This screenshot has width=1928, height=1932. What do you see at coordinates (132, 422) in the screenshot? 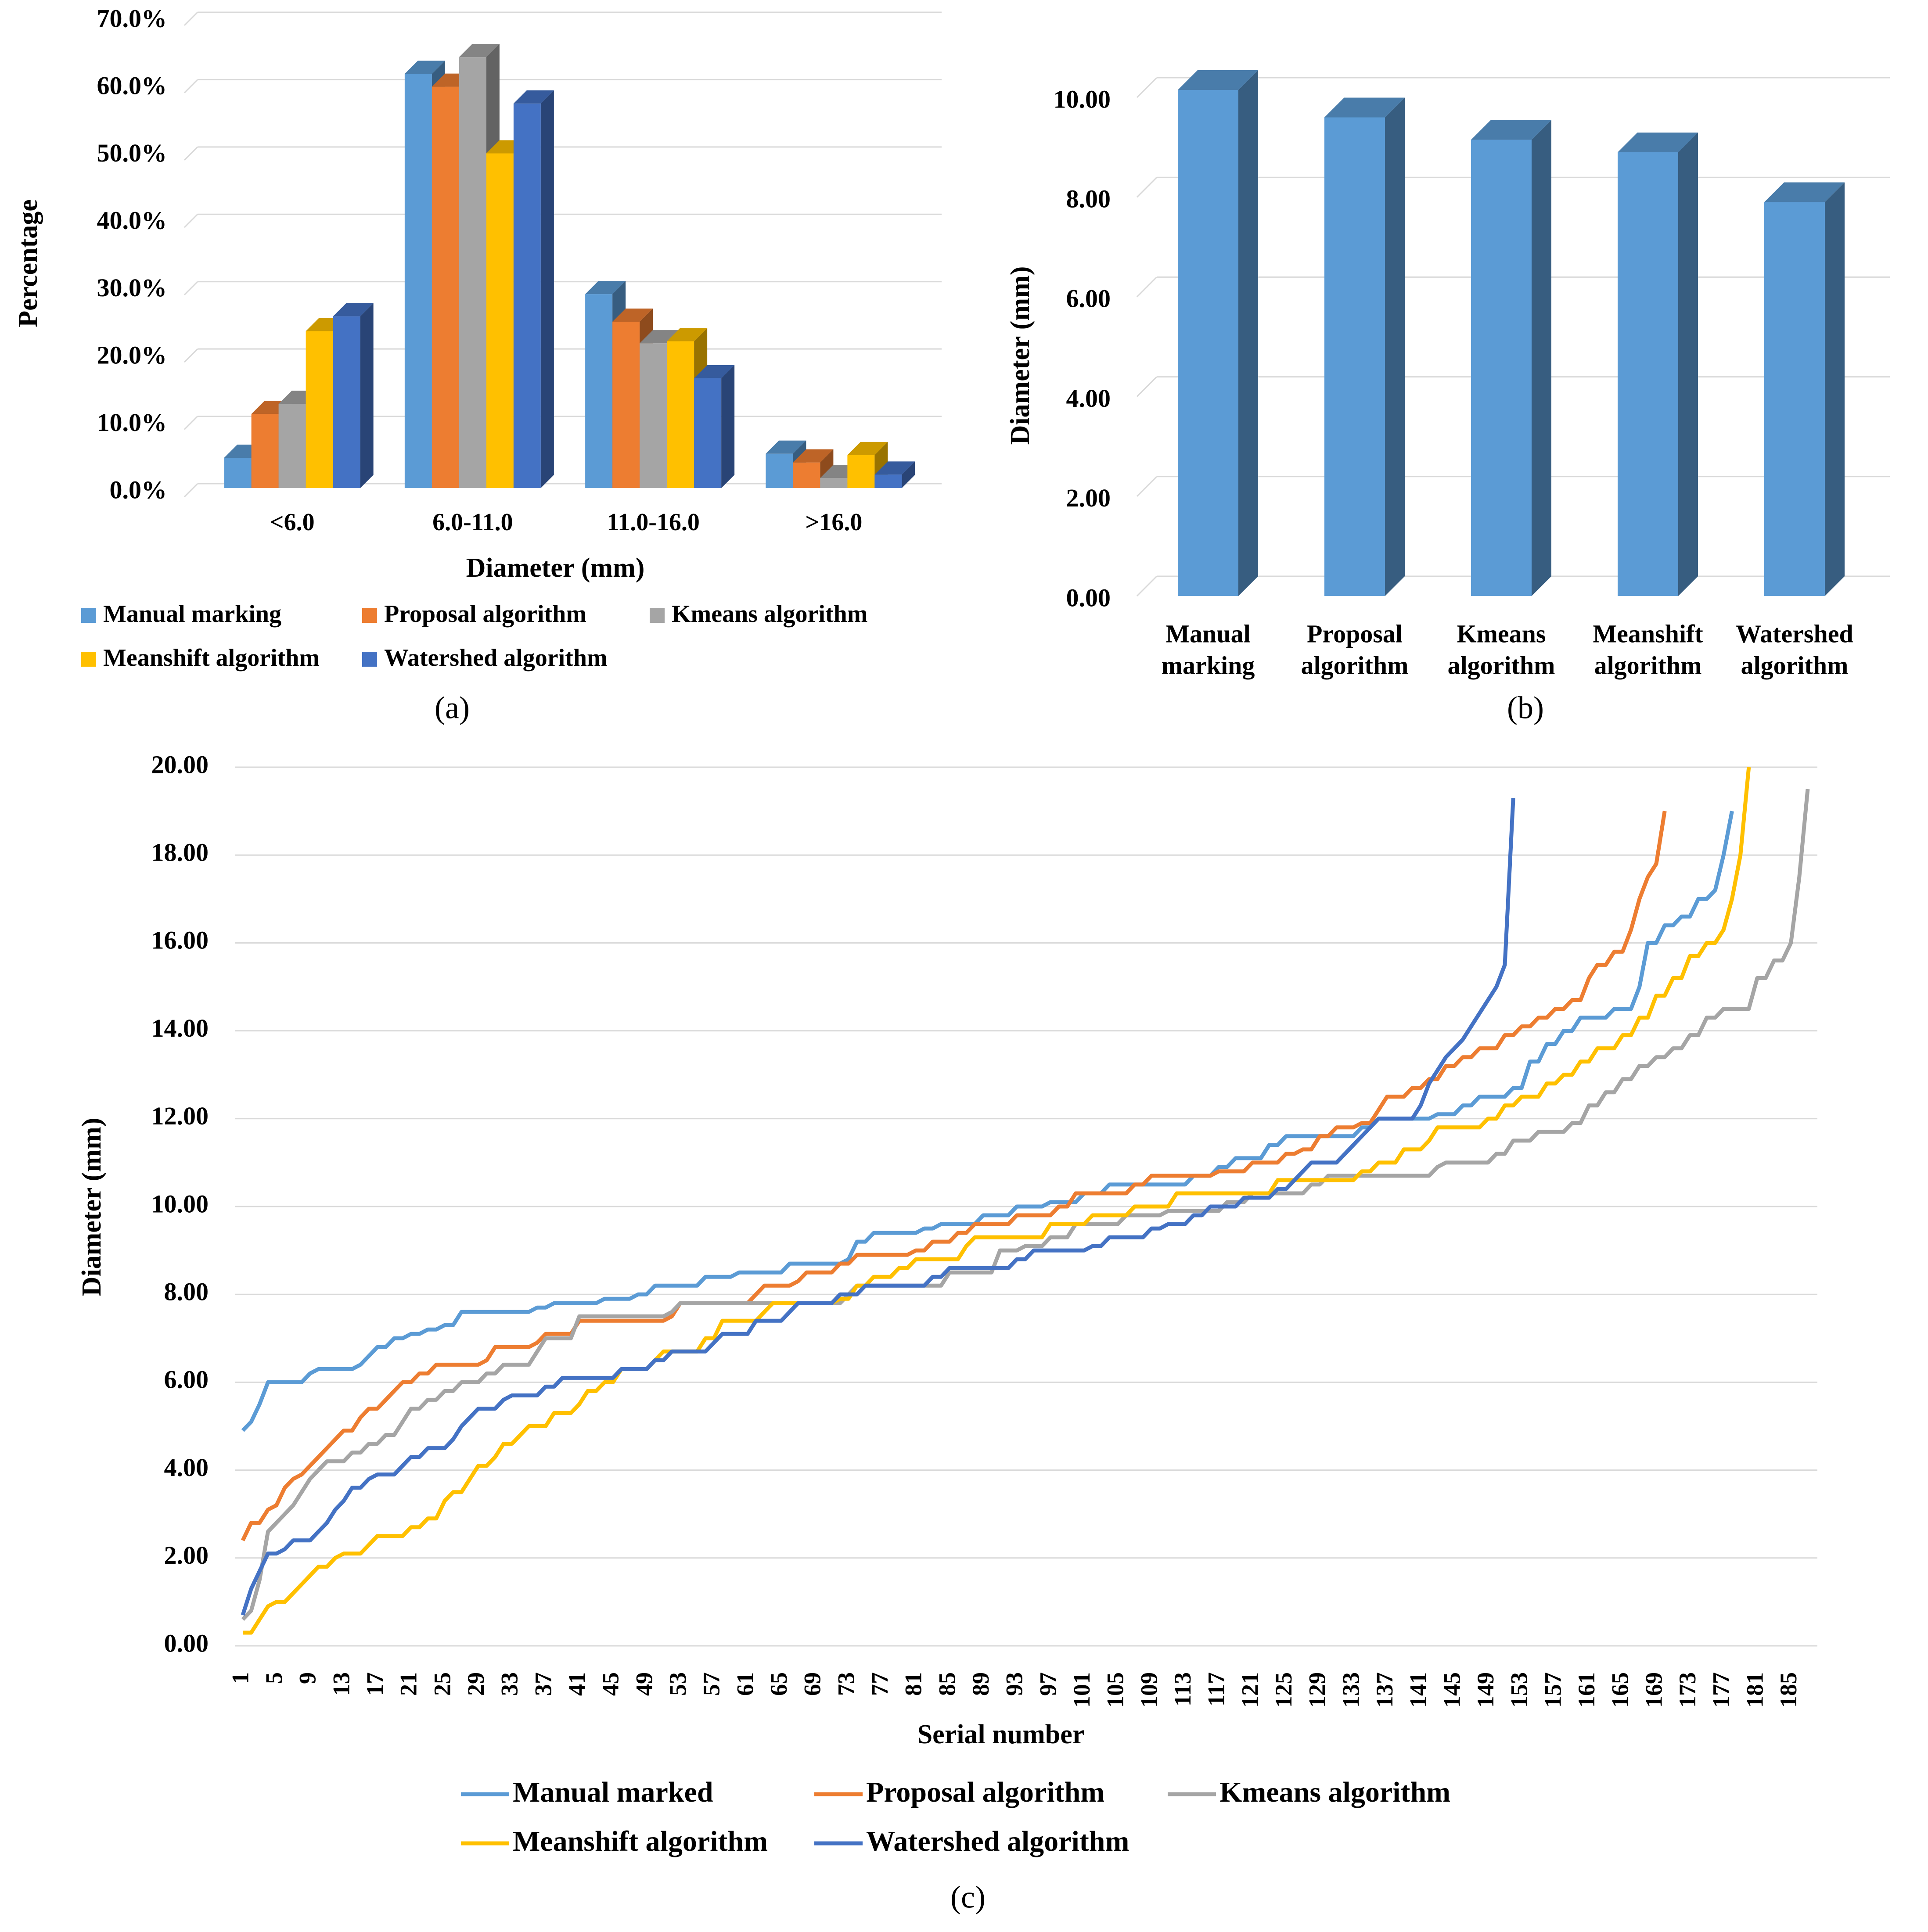
I see `y-tick-label-a: 10.0%` at bounding box center [132, 422].